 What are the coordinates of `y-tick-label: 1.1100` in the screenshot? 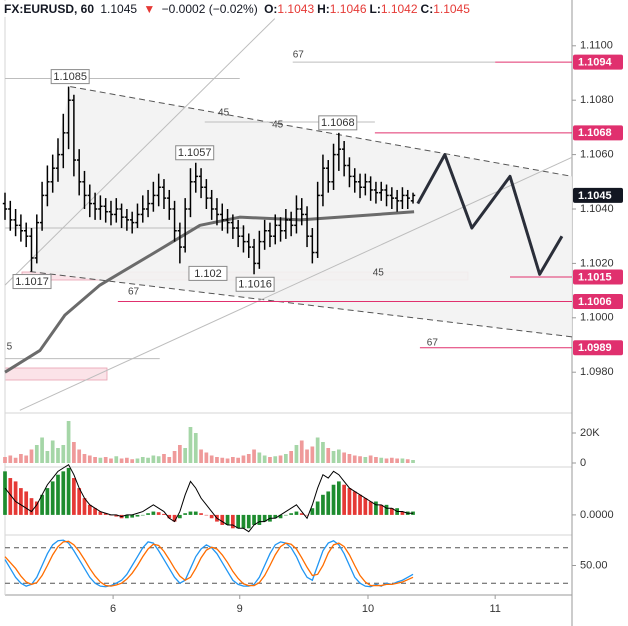 It's located at (596, 46).